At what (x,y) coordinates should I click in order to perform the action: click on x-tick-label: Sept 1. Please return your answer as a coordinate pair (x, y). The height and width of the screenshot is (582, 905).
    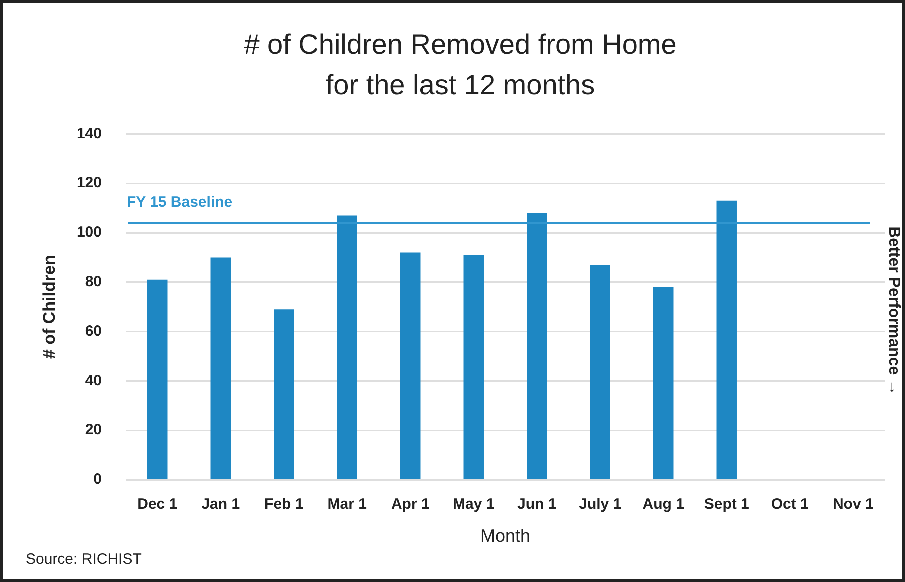
    Looking at the image, I should click on (727, 505).